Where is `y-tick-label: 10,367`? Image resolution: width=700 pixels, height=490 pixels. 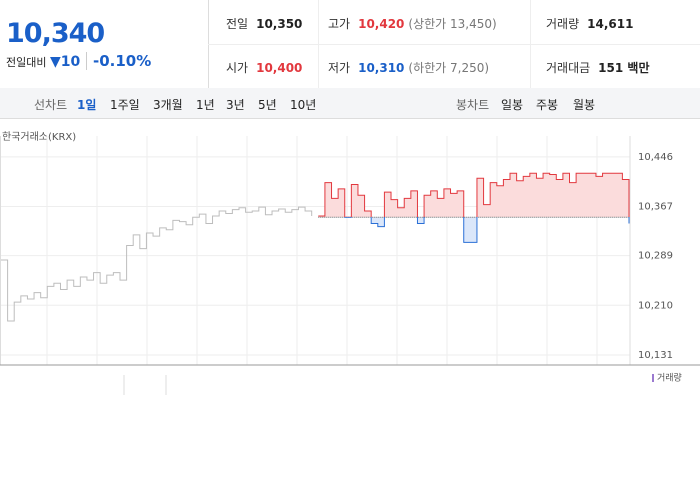
y-tick-label: 10,367 is located at coordinates (655, 207).